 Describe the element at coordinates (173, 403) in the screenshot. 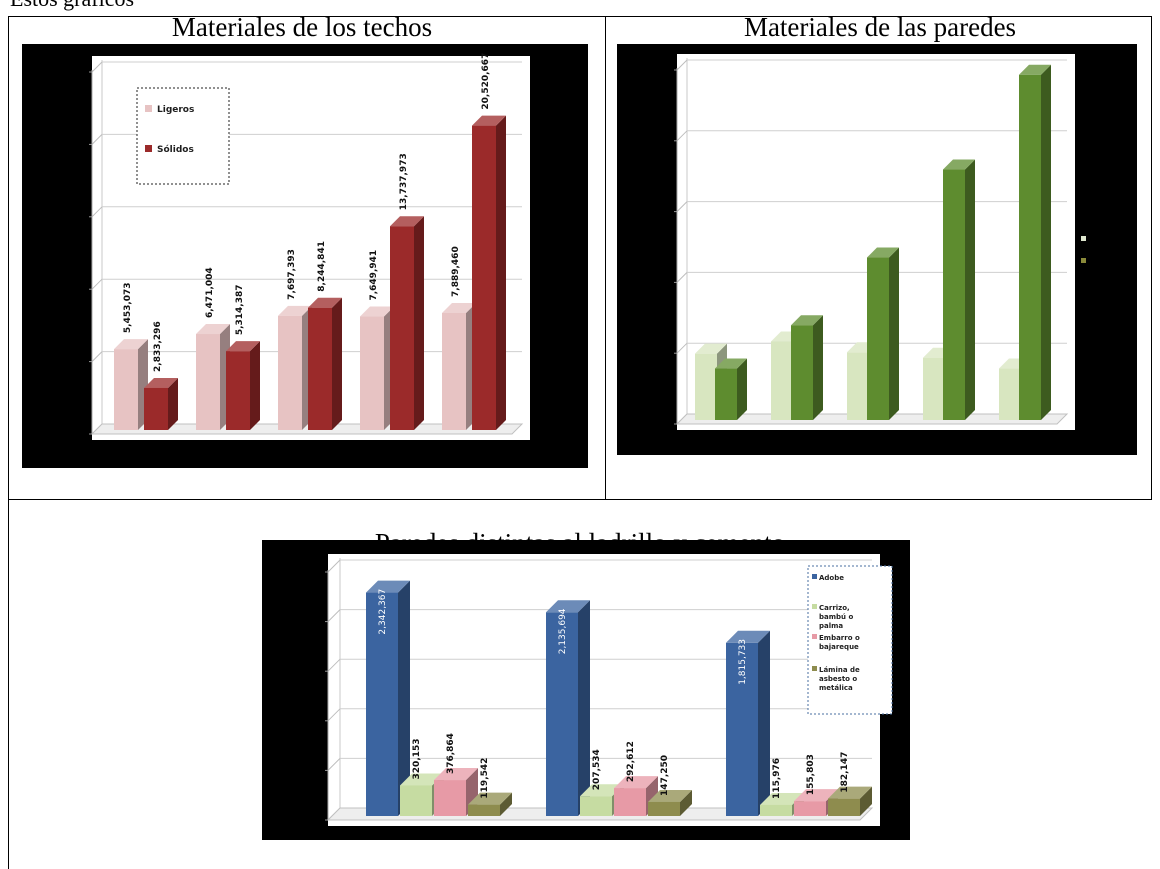

I see `bar-techos-solidos-1-side` at that location.